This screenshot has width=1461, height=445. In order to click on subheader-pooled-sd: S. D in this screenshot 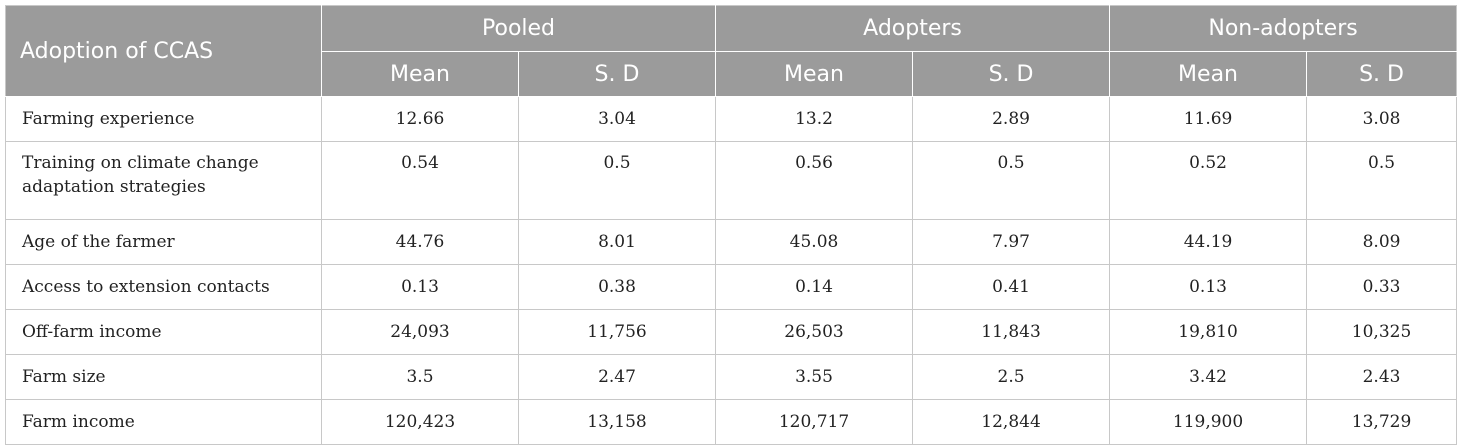, I will do `click(617, 74)`.